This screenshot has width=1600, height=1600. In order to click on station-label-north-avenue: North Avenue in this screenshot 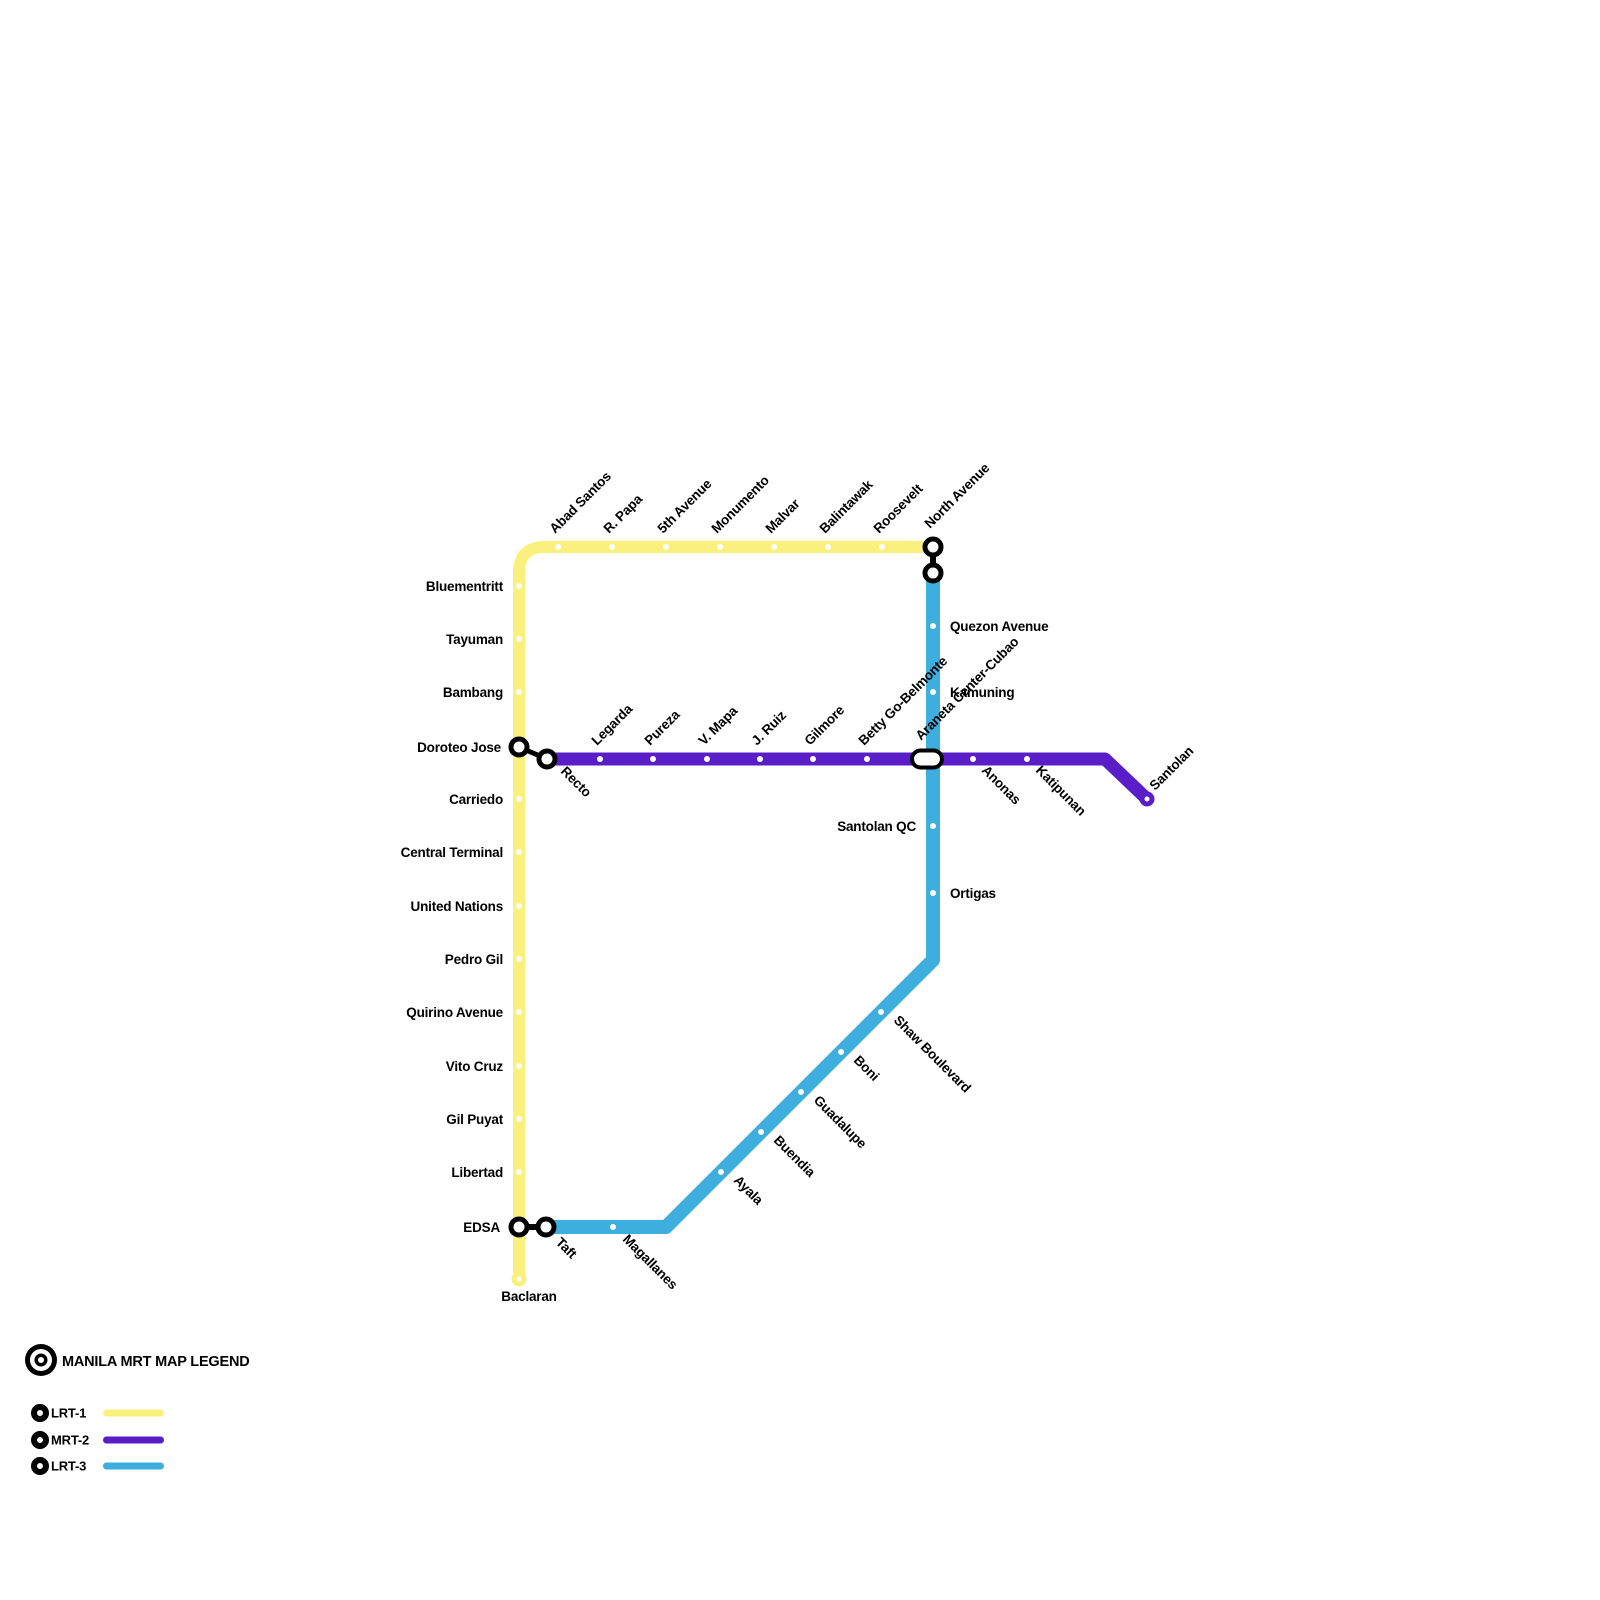, I will do `click(957, 495)`.